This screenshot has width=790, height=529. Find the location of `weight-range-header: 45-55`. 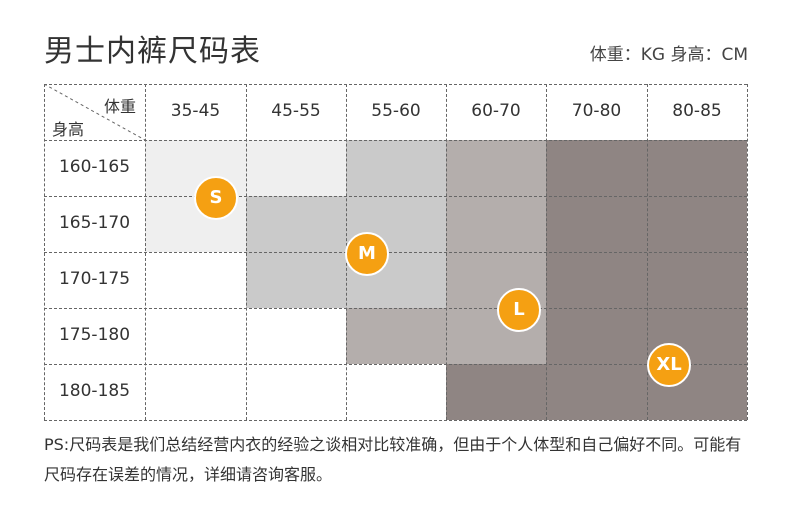

weight-range-header: 45-55 is located at coordinates (296, 111).